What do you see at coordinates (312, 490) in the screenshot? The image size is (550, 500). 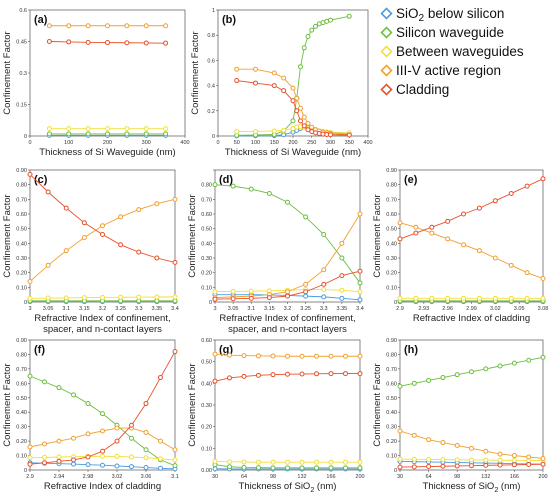 I see `x-axis-label-sub: 2` at bounding box center [312, 490].